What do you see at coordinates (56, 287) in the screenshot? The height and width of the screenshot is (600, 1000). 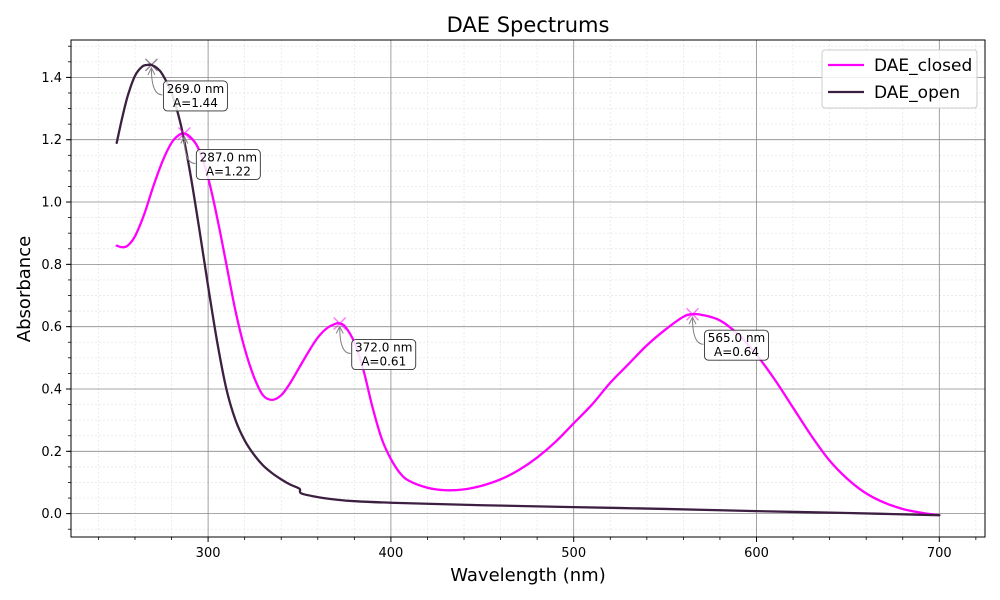 I see `y-axis-ticks: 0.0 0.2 0.4 0.6 0.8 1.0 1.2 1.4` at bounding box center [56, 287].